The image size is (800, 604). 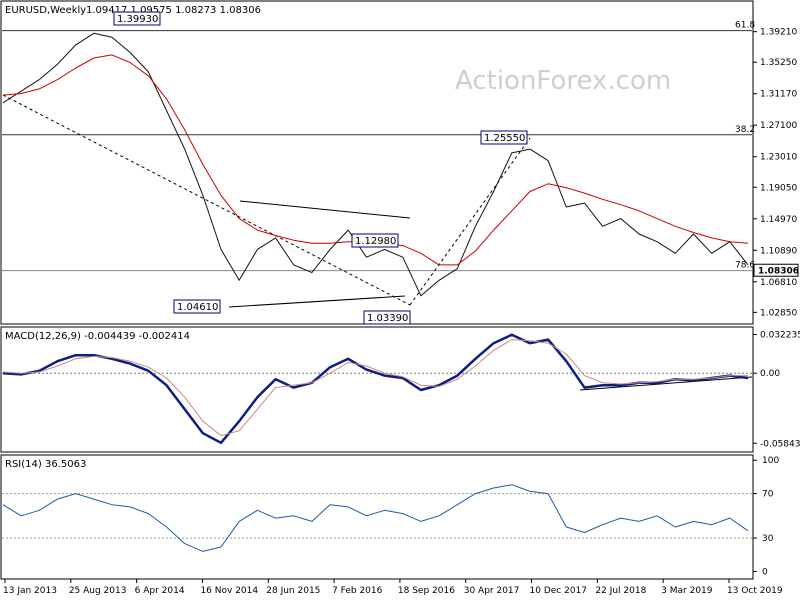 I want to click on price-tick-label-5: 1.19050, so click(x=778, y=188).